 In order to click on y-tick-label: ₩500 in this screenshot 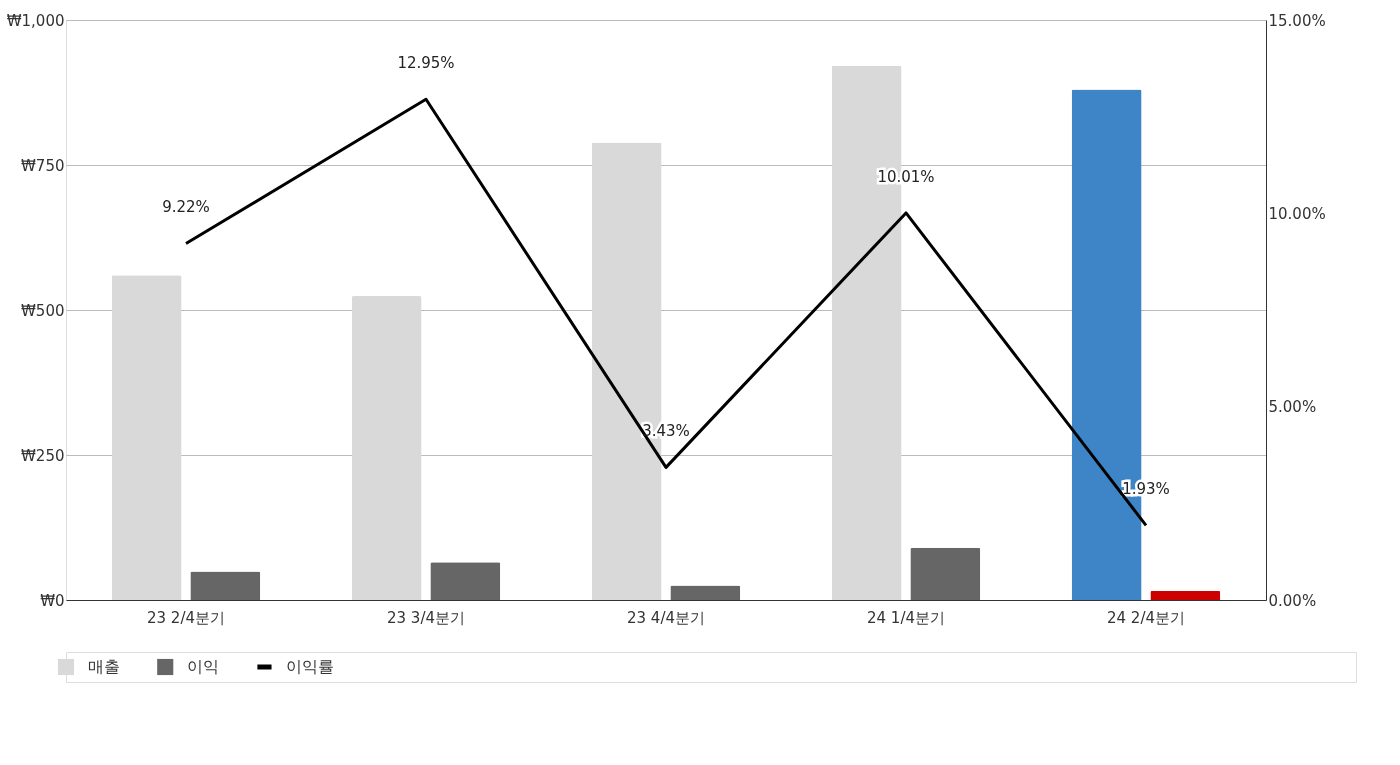, I will do `click(43, 310)`.